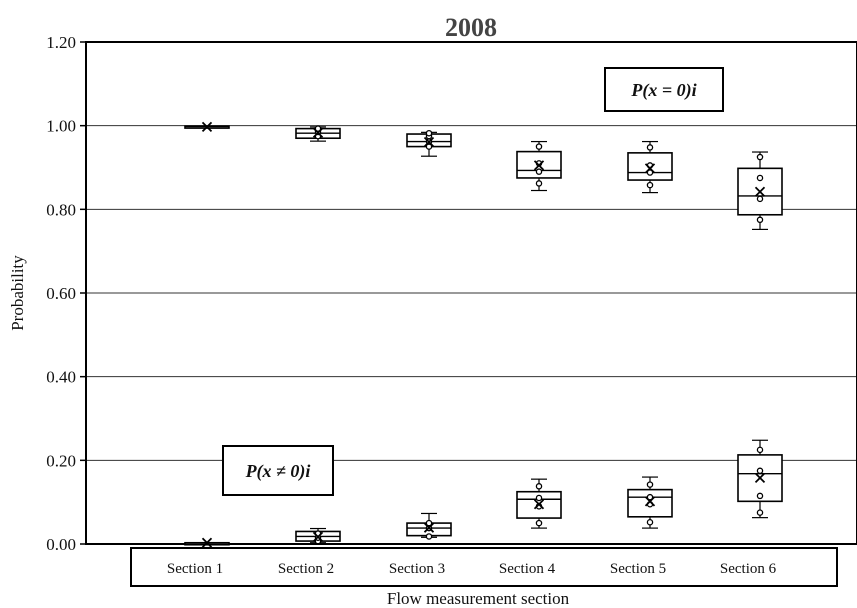 This screenshot has height=608, width=857. I want to click on x-category-frame, so click(484, 567).